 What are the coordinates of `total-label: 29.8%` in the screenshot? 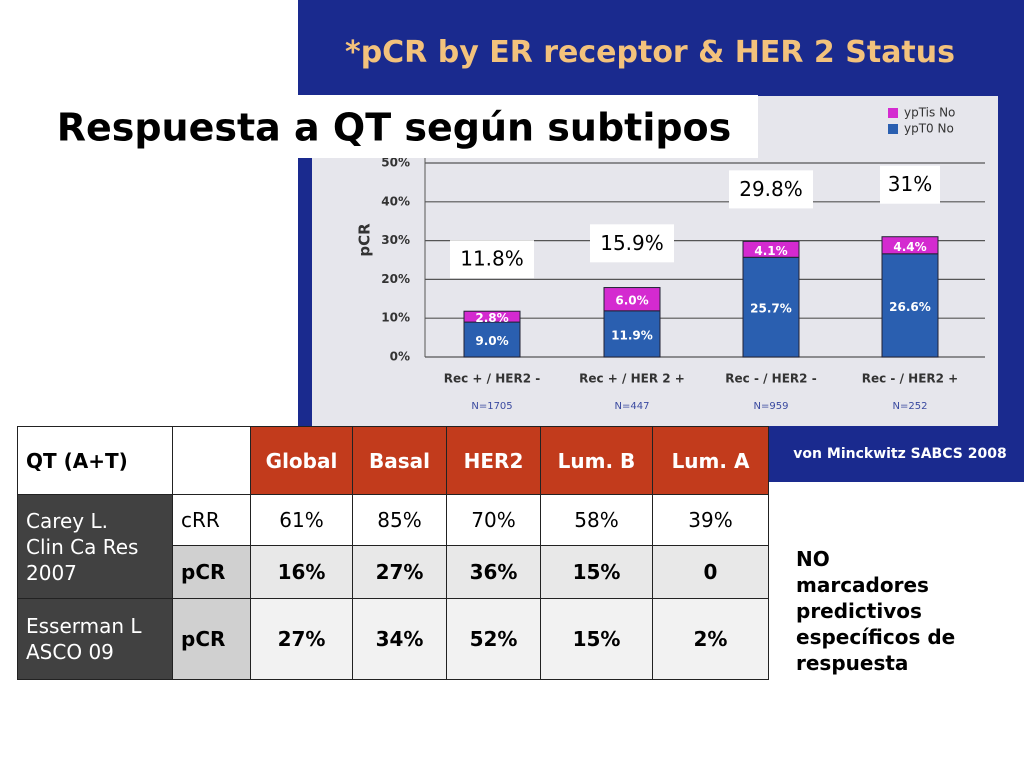 It's located at (771, 189).